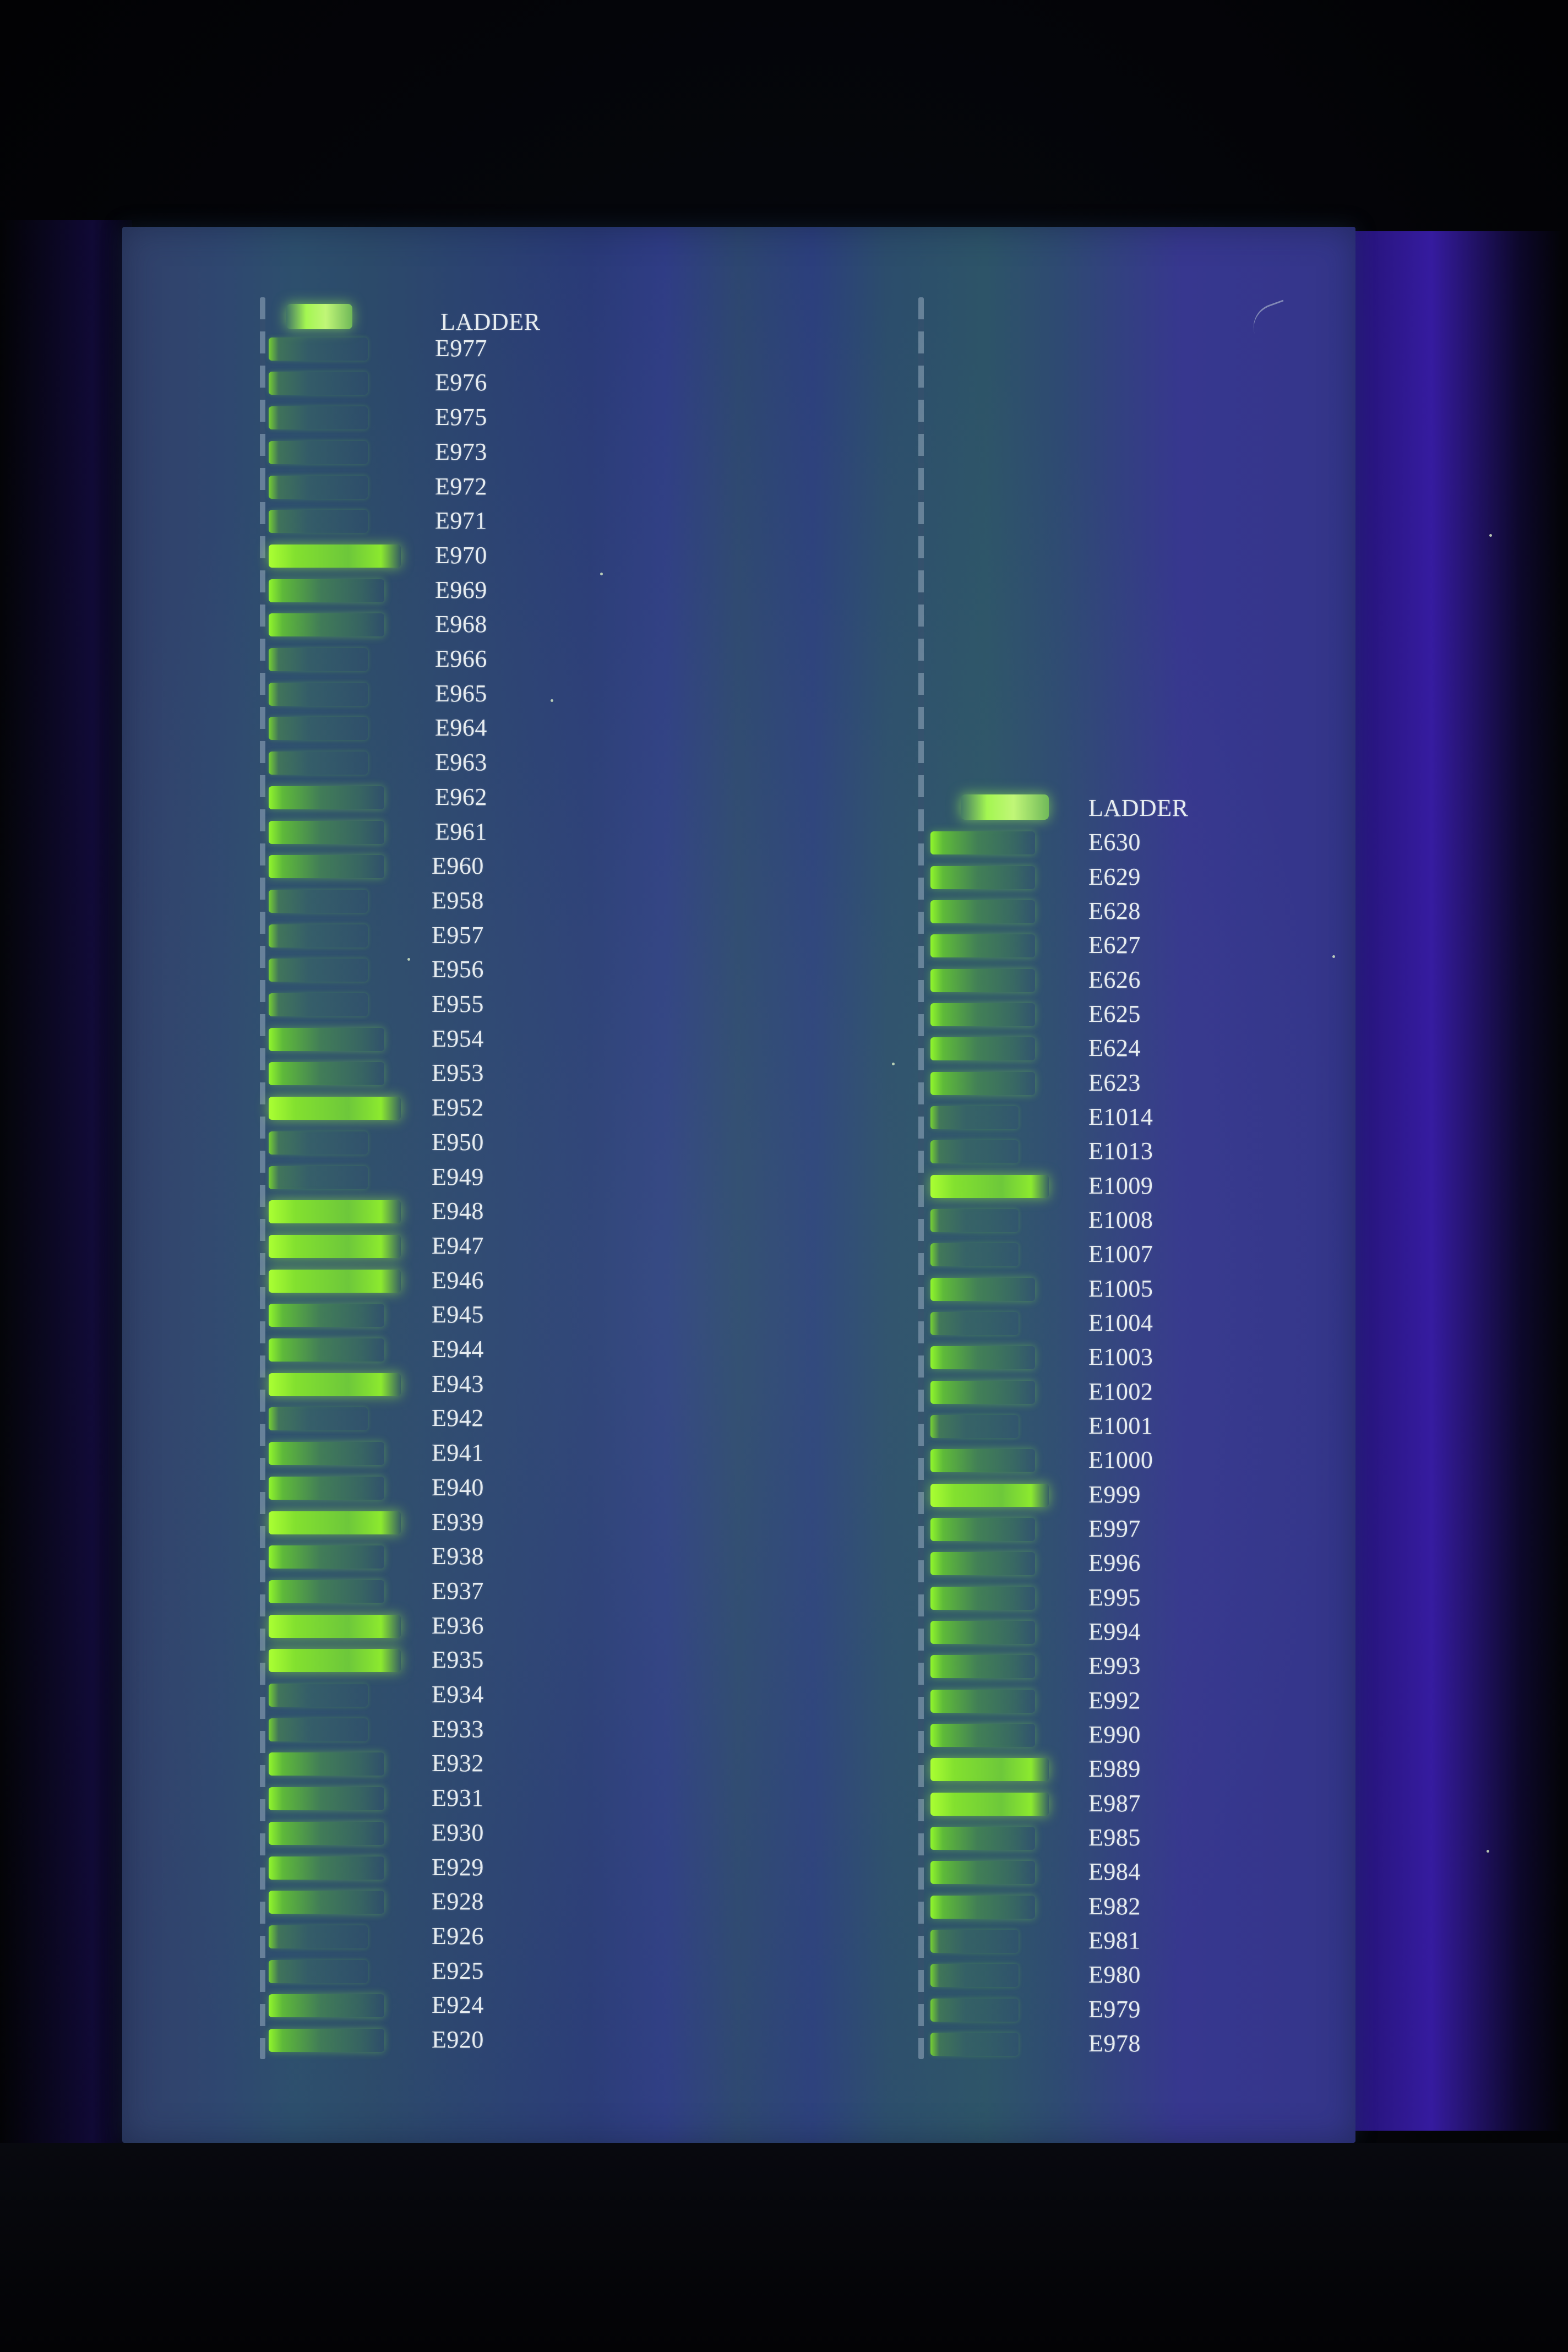  Describe the element at coordinates (458, 1245) in the screenshot. I see `lane-label: E947` at that location.